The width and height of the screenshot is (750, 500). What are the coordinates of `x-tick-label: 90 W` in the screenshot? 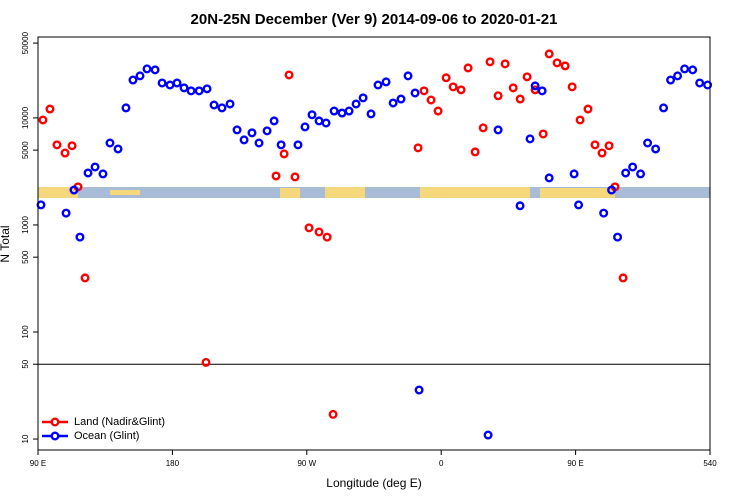 It's located at (306, 463).